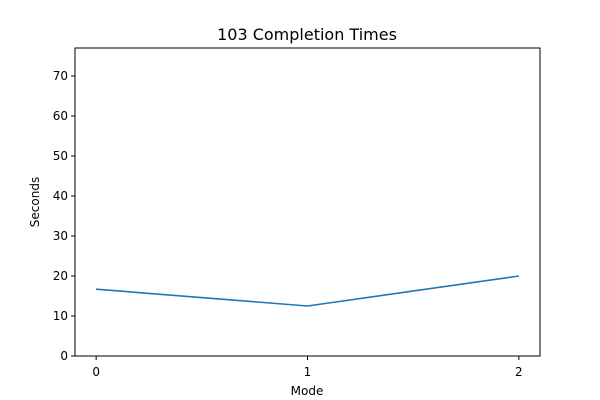  What do you see at coordinates (60, 76) in the screenshot?
I see `y-tick-label: 70` at bounding box center [60, 76].